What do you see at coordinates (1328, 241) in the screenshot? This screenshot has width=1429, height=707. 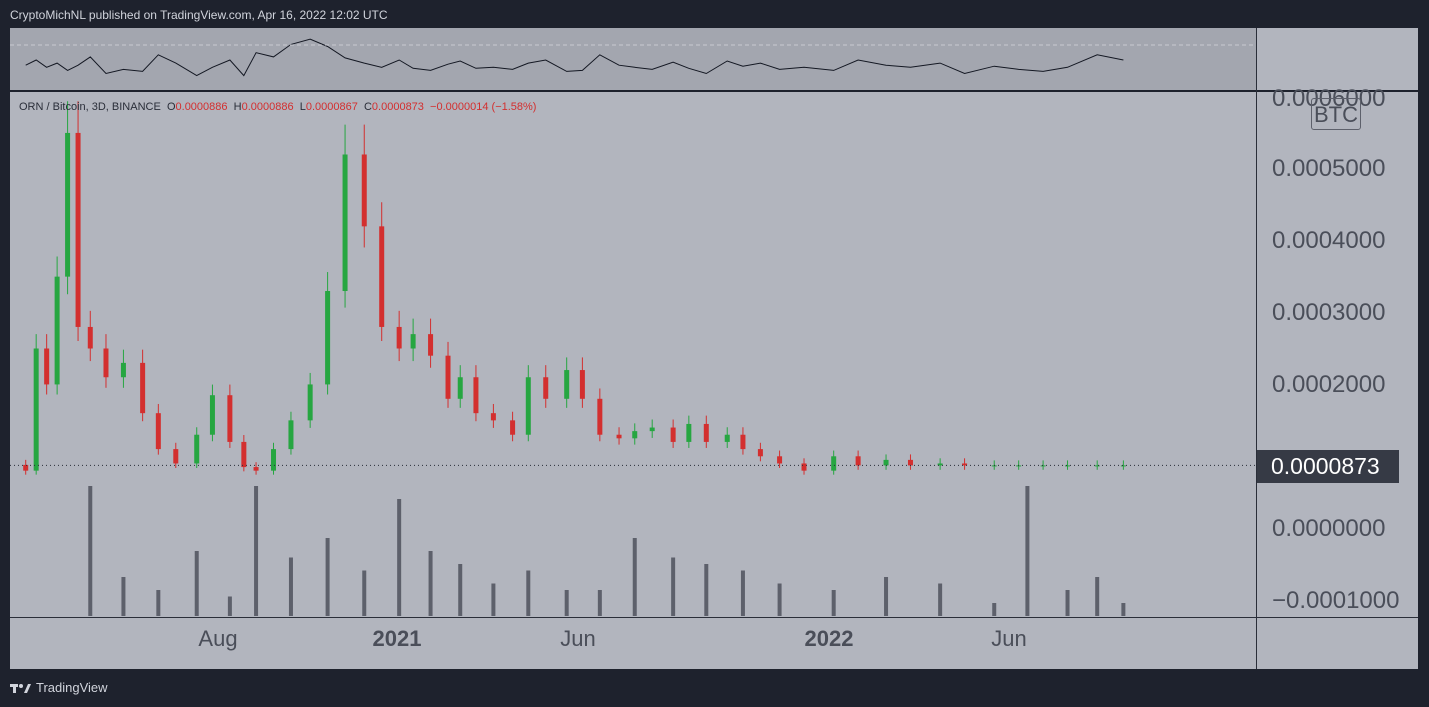 I see `price-tick: 0.0004000` at bounding box center [1328, 241].